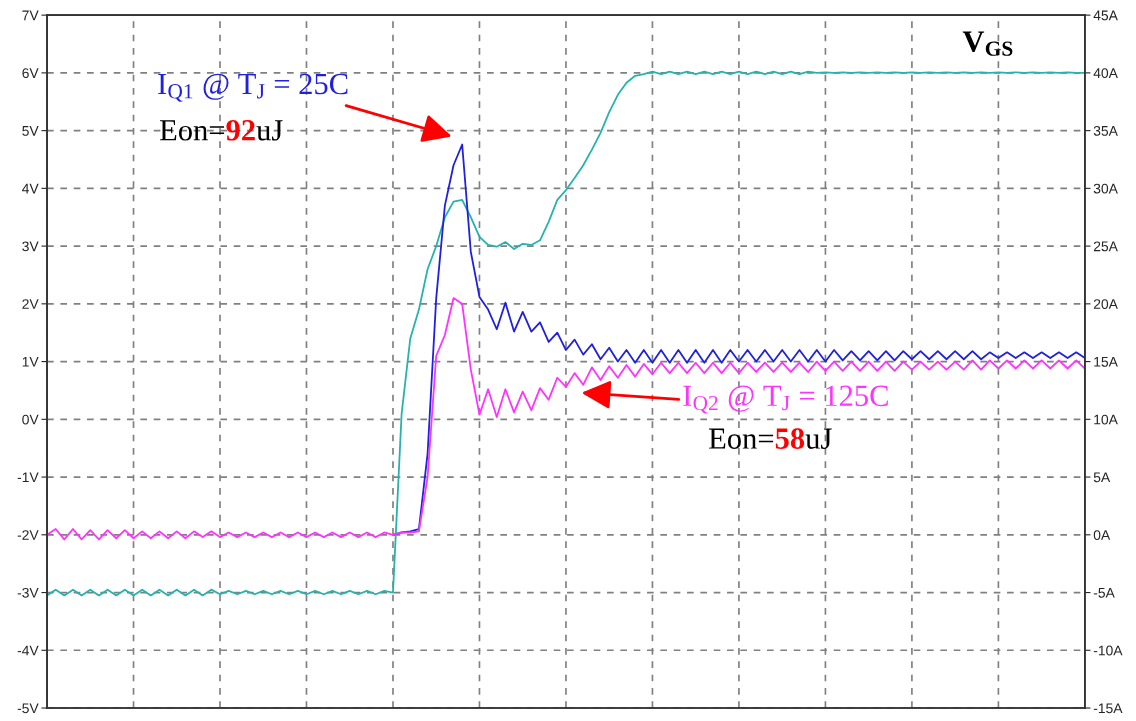 The image size is (1136, 721). Describe the element at coordinates (1106, 419) in the screenshot. I see `y2-tick-label: 10A` at that location.